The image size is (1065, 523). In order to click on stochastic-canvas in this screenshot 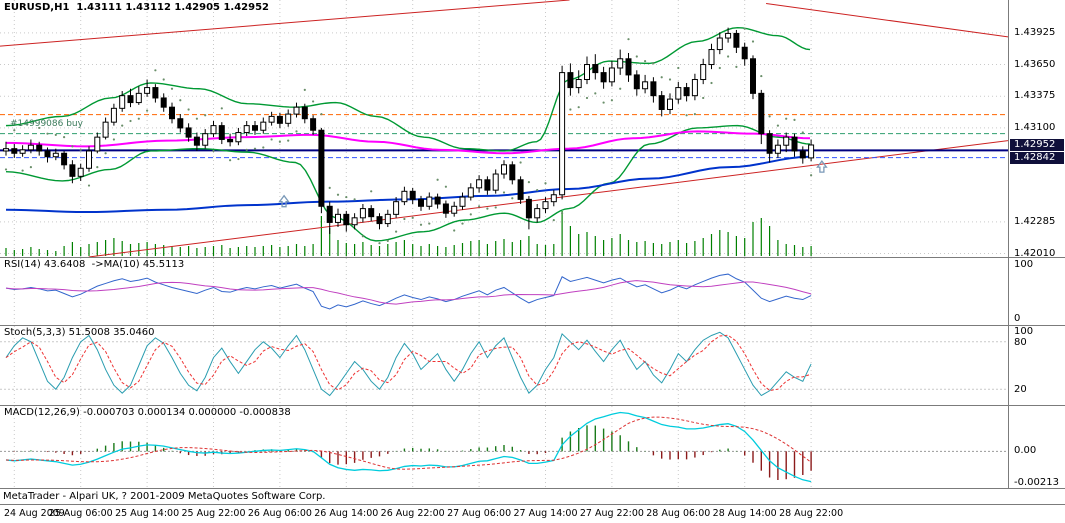, I will do `click(504, 365)`.